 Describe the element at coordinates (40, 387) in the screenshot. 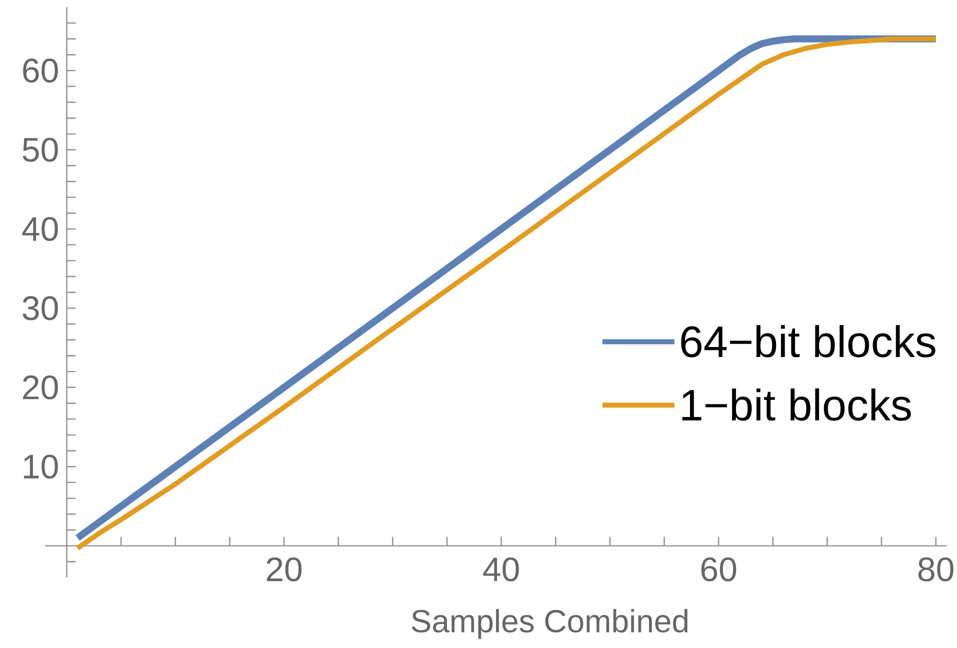

I see `y-tick-label: 20` at that location.